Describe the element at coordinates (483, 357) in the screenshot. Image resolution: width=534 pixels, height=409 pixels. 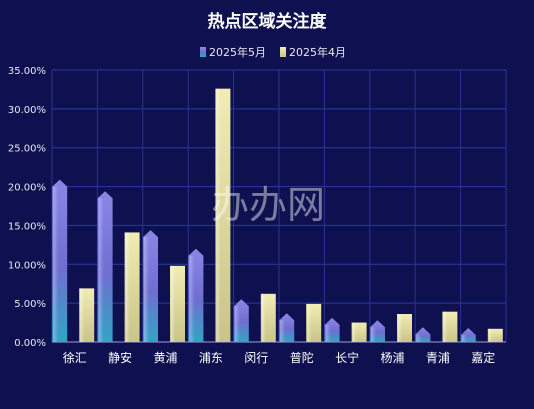
I see `x-tick-label: 嘉定` at that location.